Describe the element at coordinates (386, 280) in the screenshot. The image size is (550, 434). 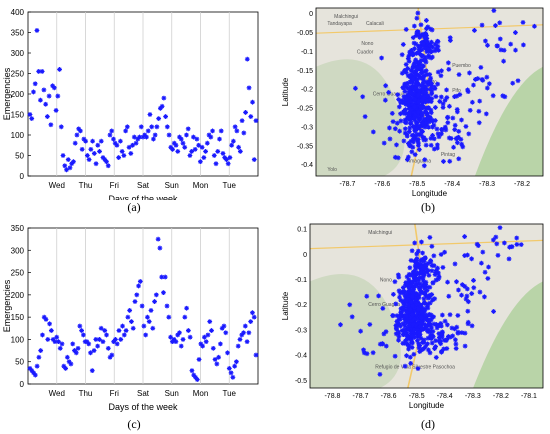
I see `map-place-label: Nono` at that location.